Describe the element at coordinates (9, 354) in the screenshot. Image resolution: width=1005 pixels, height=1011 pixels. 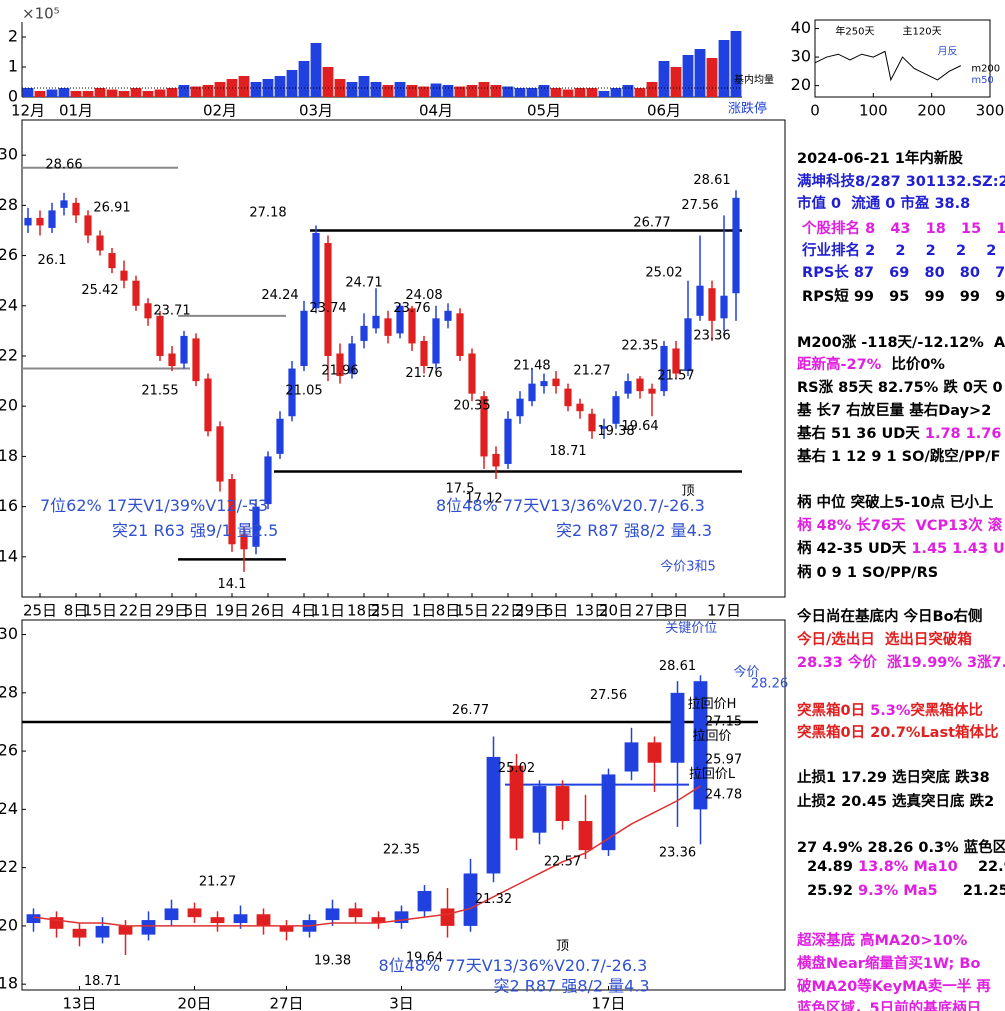
I see `y-tick-label: 22` at that location.